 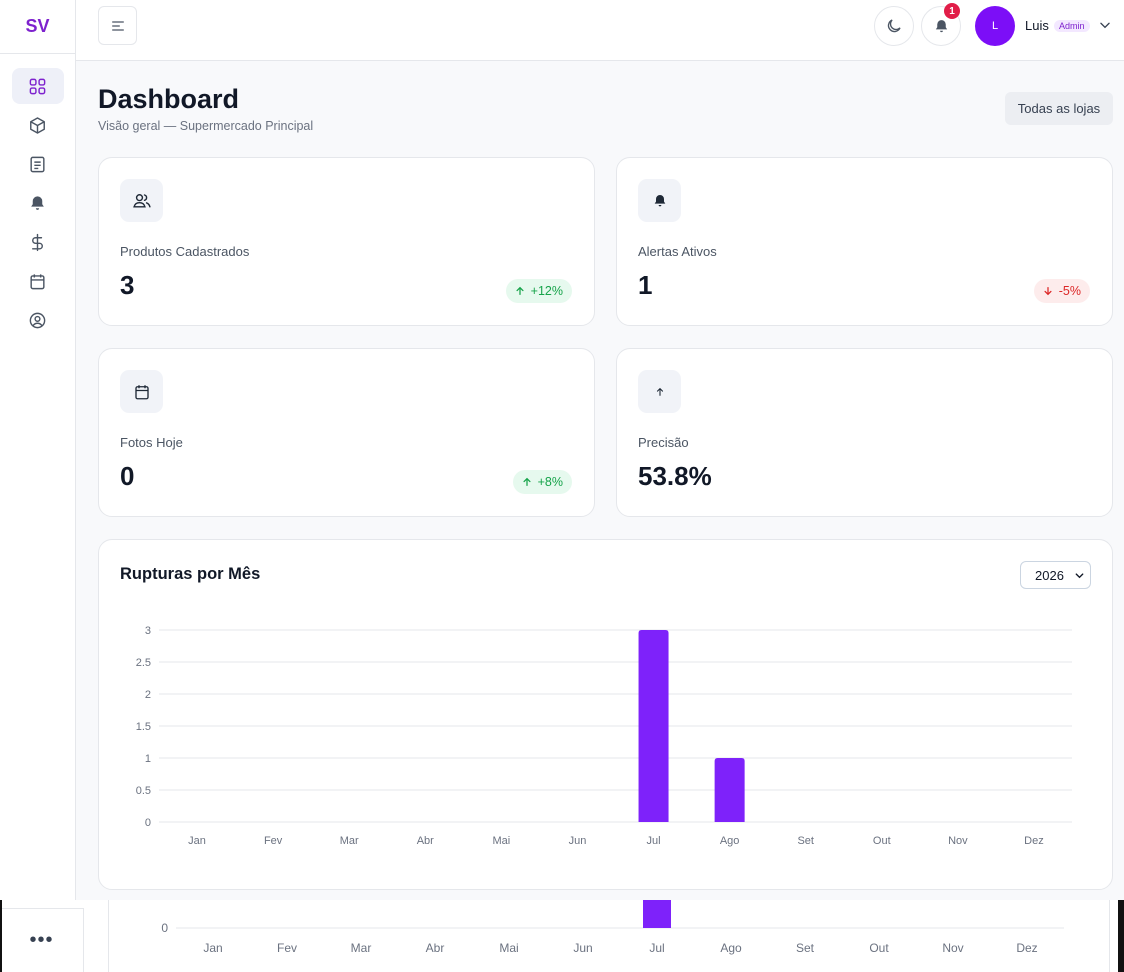 What do you see at coordinates (42, 940) in the screenshot?
I see `more-button: •••` at bounding box center [42, 940].